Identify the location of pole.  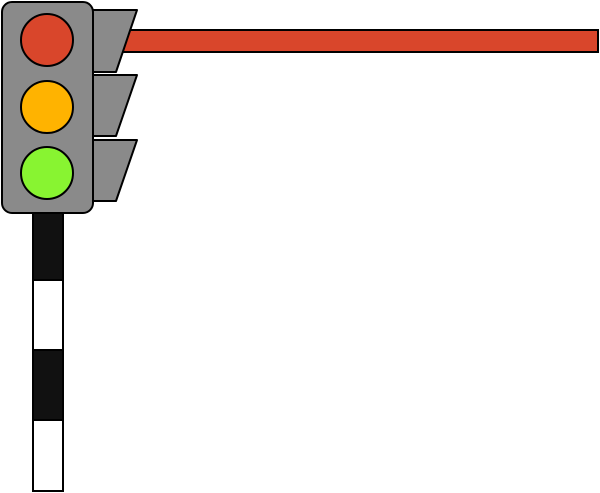
(48, 350).